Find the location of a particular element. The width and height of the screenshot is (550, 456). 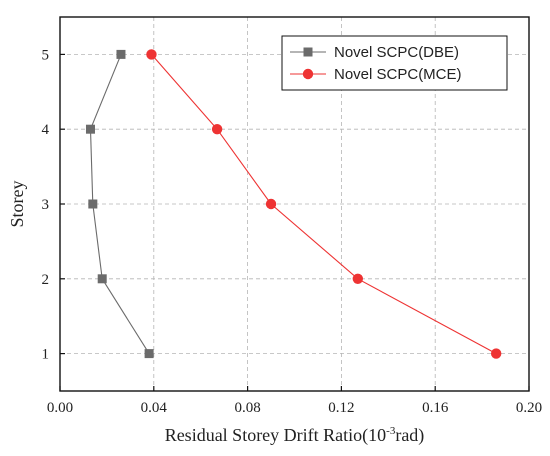

y-tick-label: 3 is located at coordinates (46, 205).